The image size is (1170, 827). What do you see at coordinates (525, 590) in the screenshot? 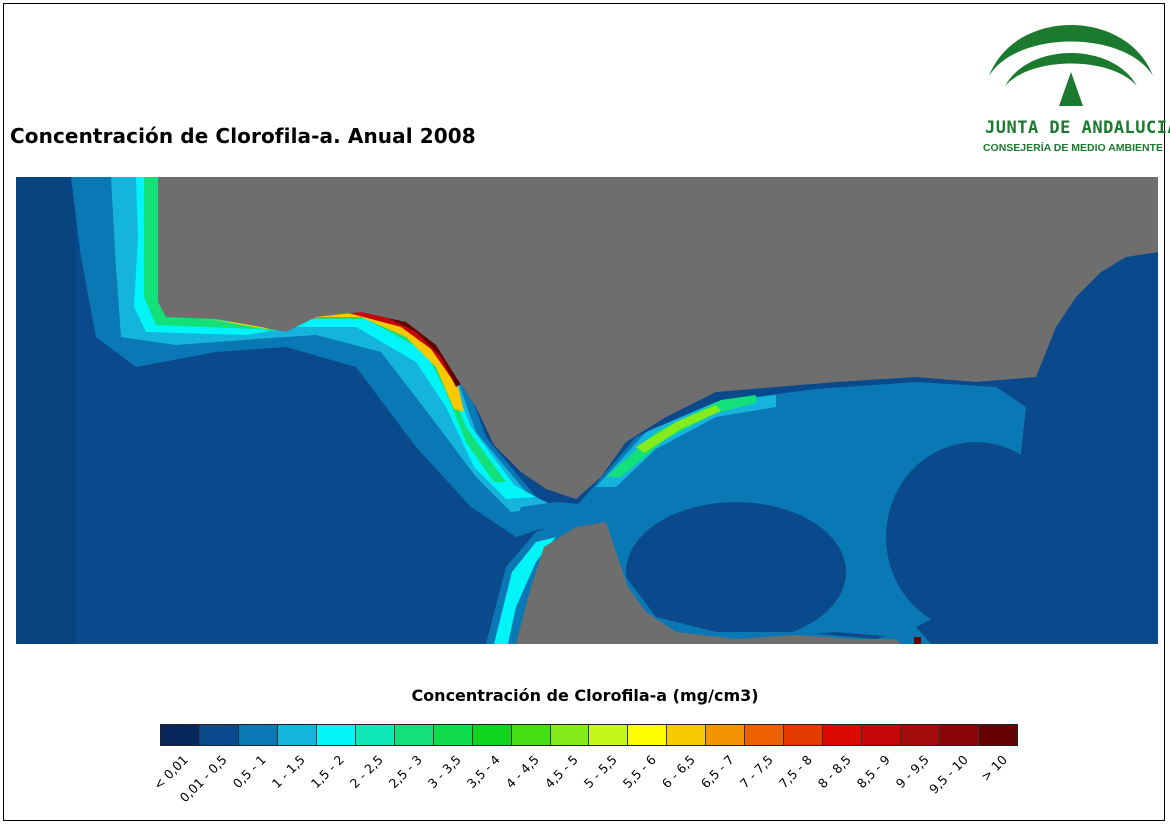
I see `moroccan-band-cyan` at bounding box center [525, 590].